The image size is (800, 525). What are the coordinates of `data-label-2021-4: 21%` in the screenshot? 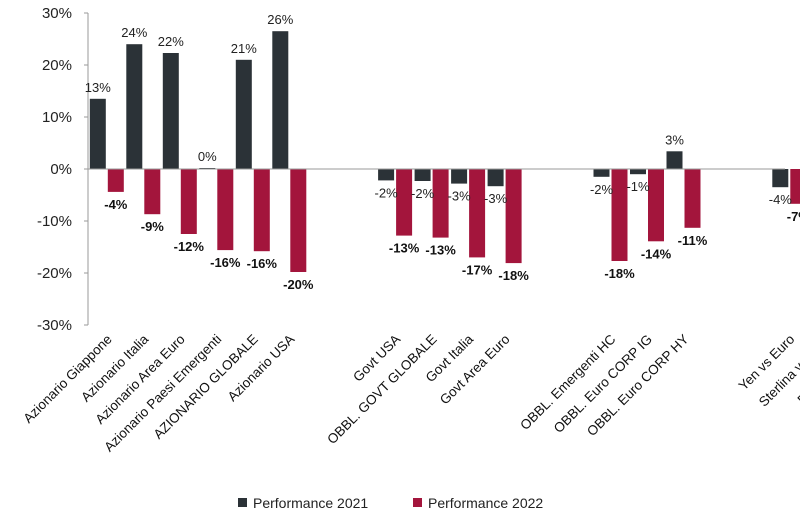 It's located at (244, 48).